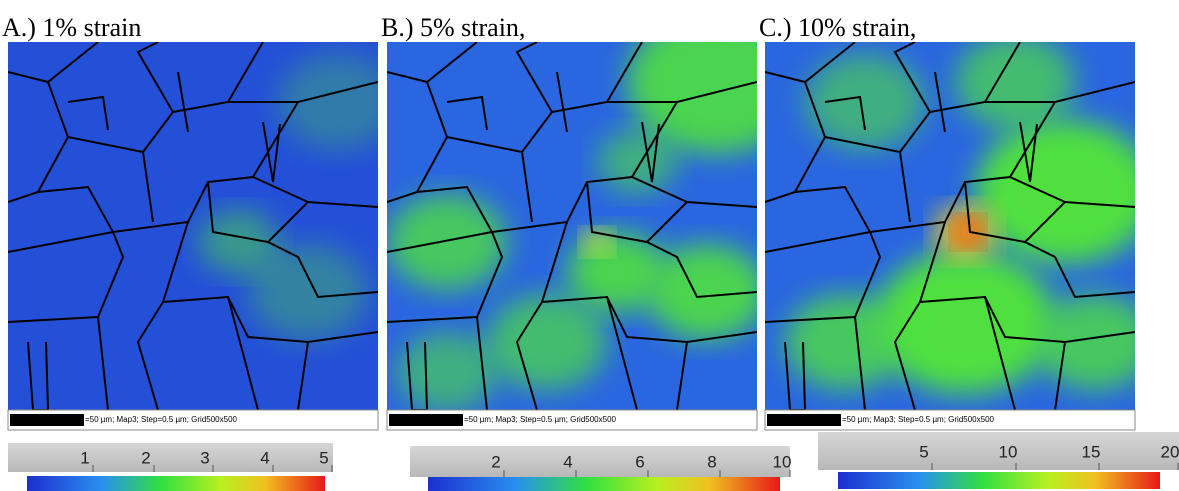  Describe the element at coordinates (1091, 451) in the screenshot. I see `colorbar-tick-label: 15` at that location.